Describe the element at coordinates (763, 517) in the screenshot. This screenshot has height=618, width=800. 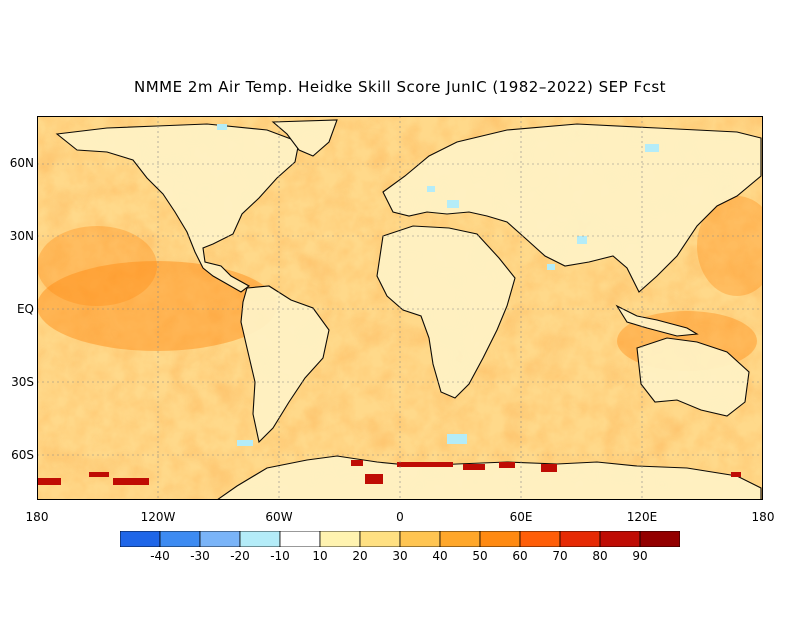
I see `lon-label-180e: 180` at that location.